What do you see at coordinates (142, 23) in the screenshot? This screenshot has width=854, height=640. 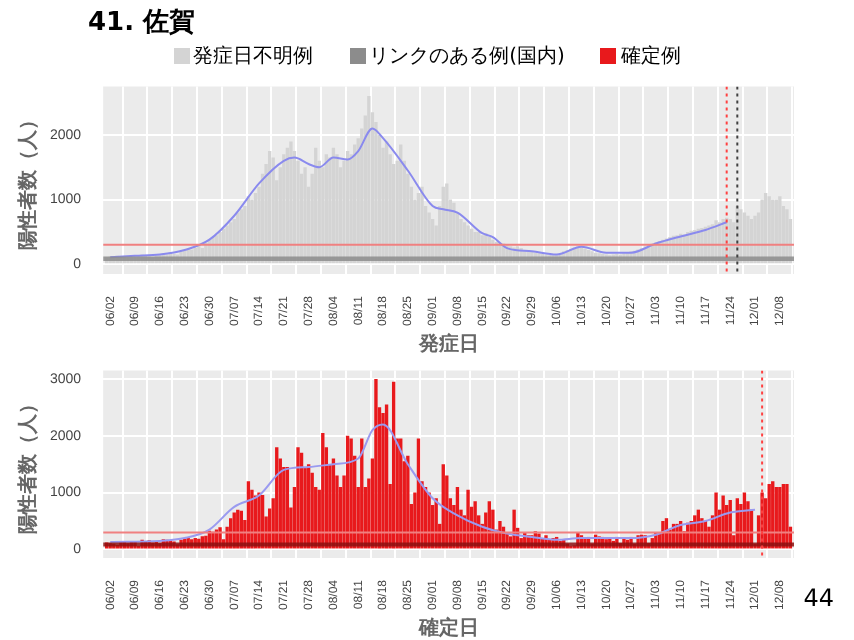 I see `chart-title: 41. 佐賀` at bounding box center [142, 23].